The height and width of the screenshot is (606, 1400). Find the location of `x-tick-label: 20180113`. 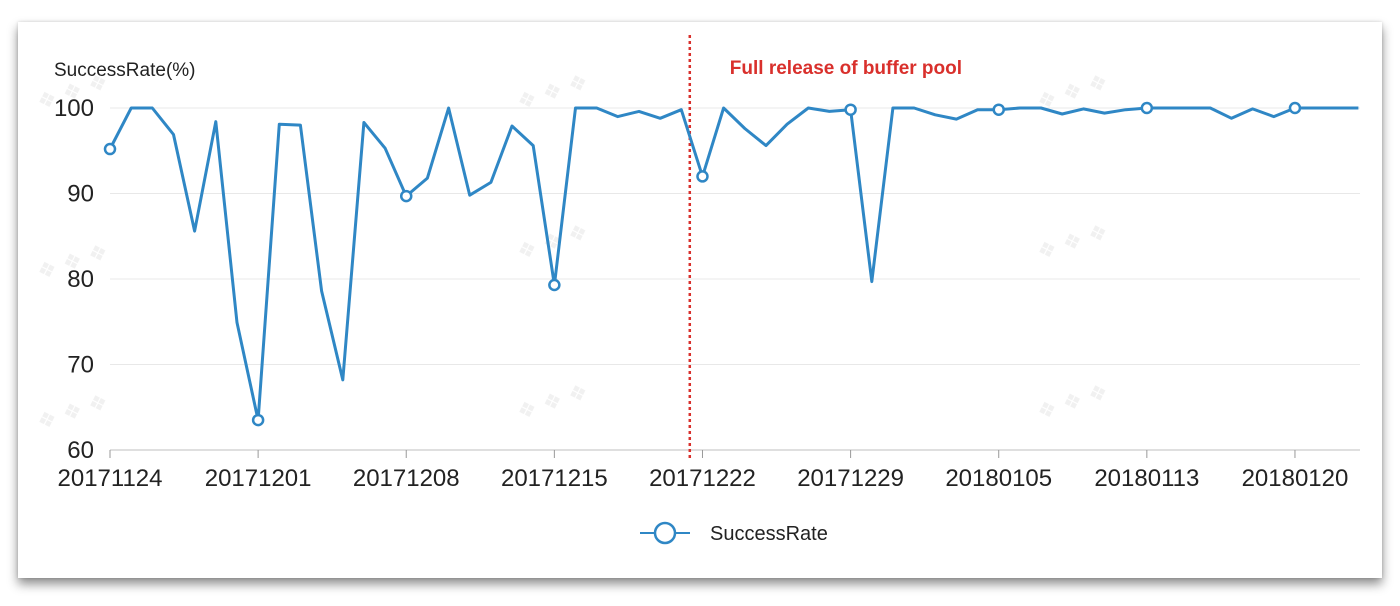

x-tick-label: 20180113 is located at coordinates (1146, 478).